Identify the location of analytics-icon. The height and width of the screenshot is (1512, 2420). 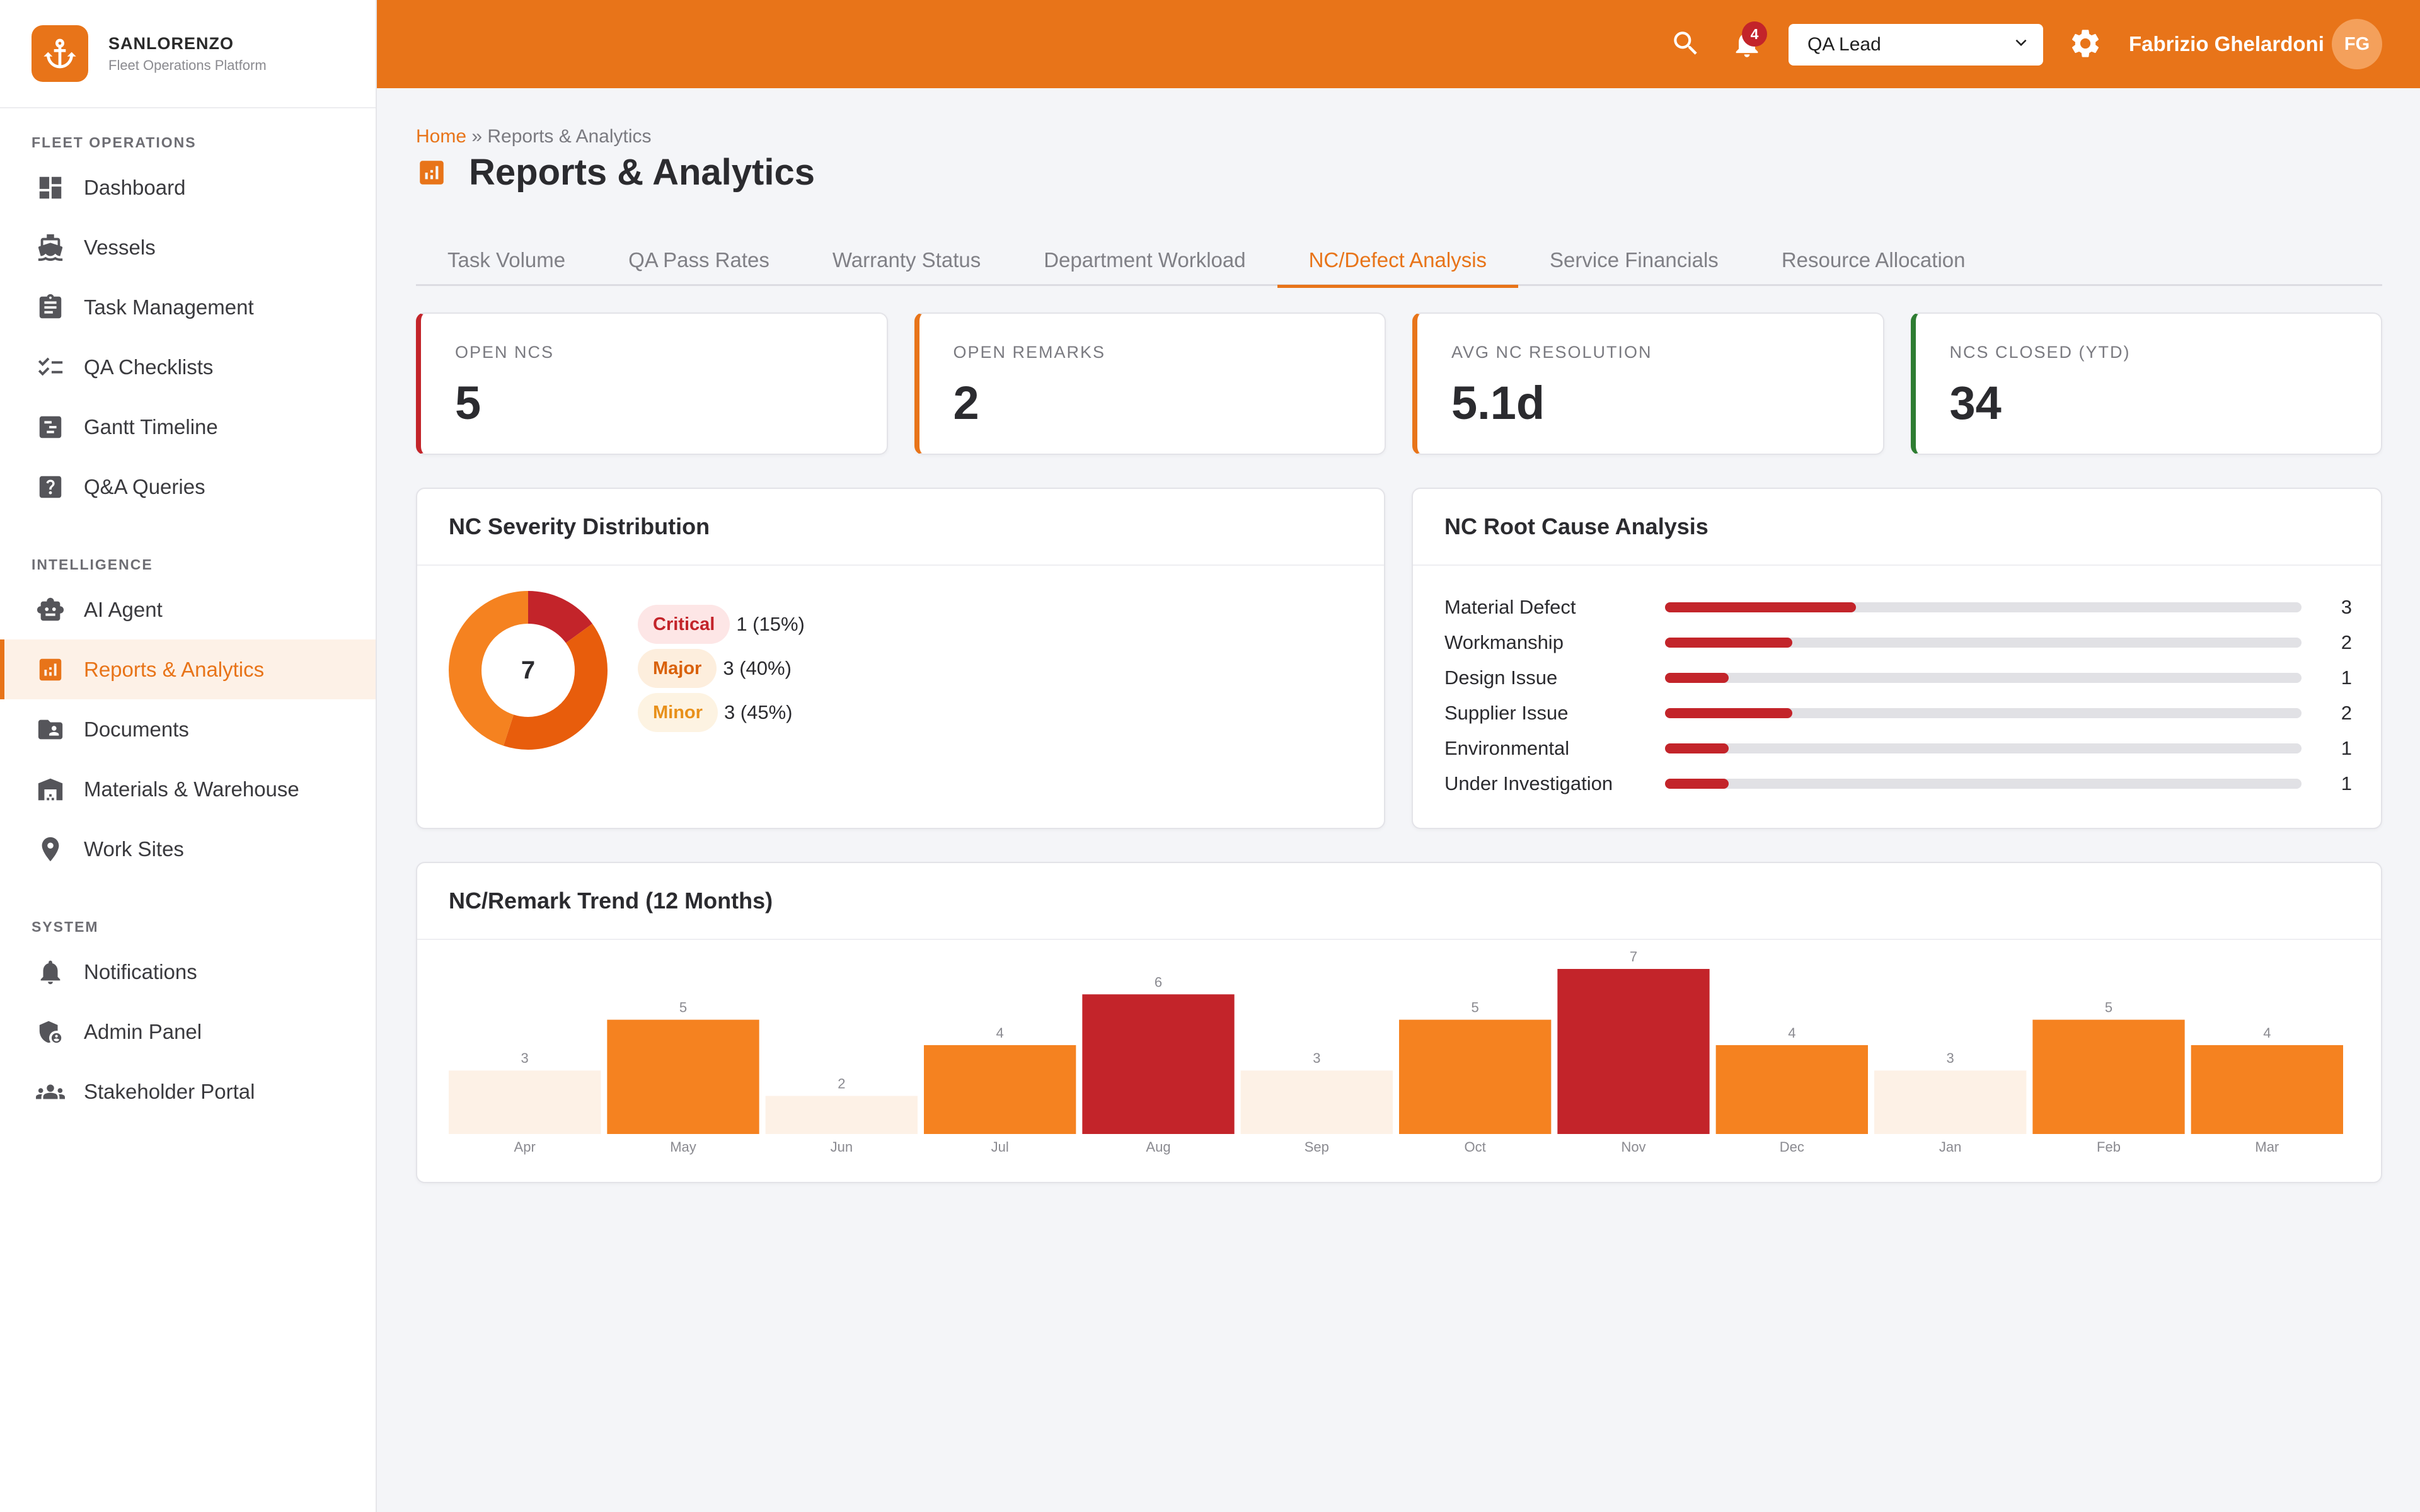
(432, 172).